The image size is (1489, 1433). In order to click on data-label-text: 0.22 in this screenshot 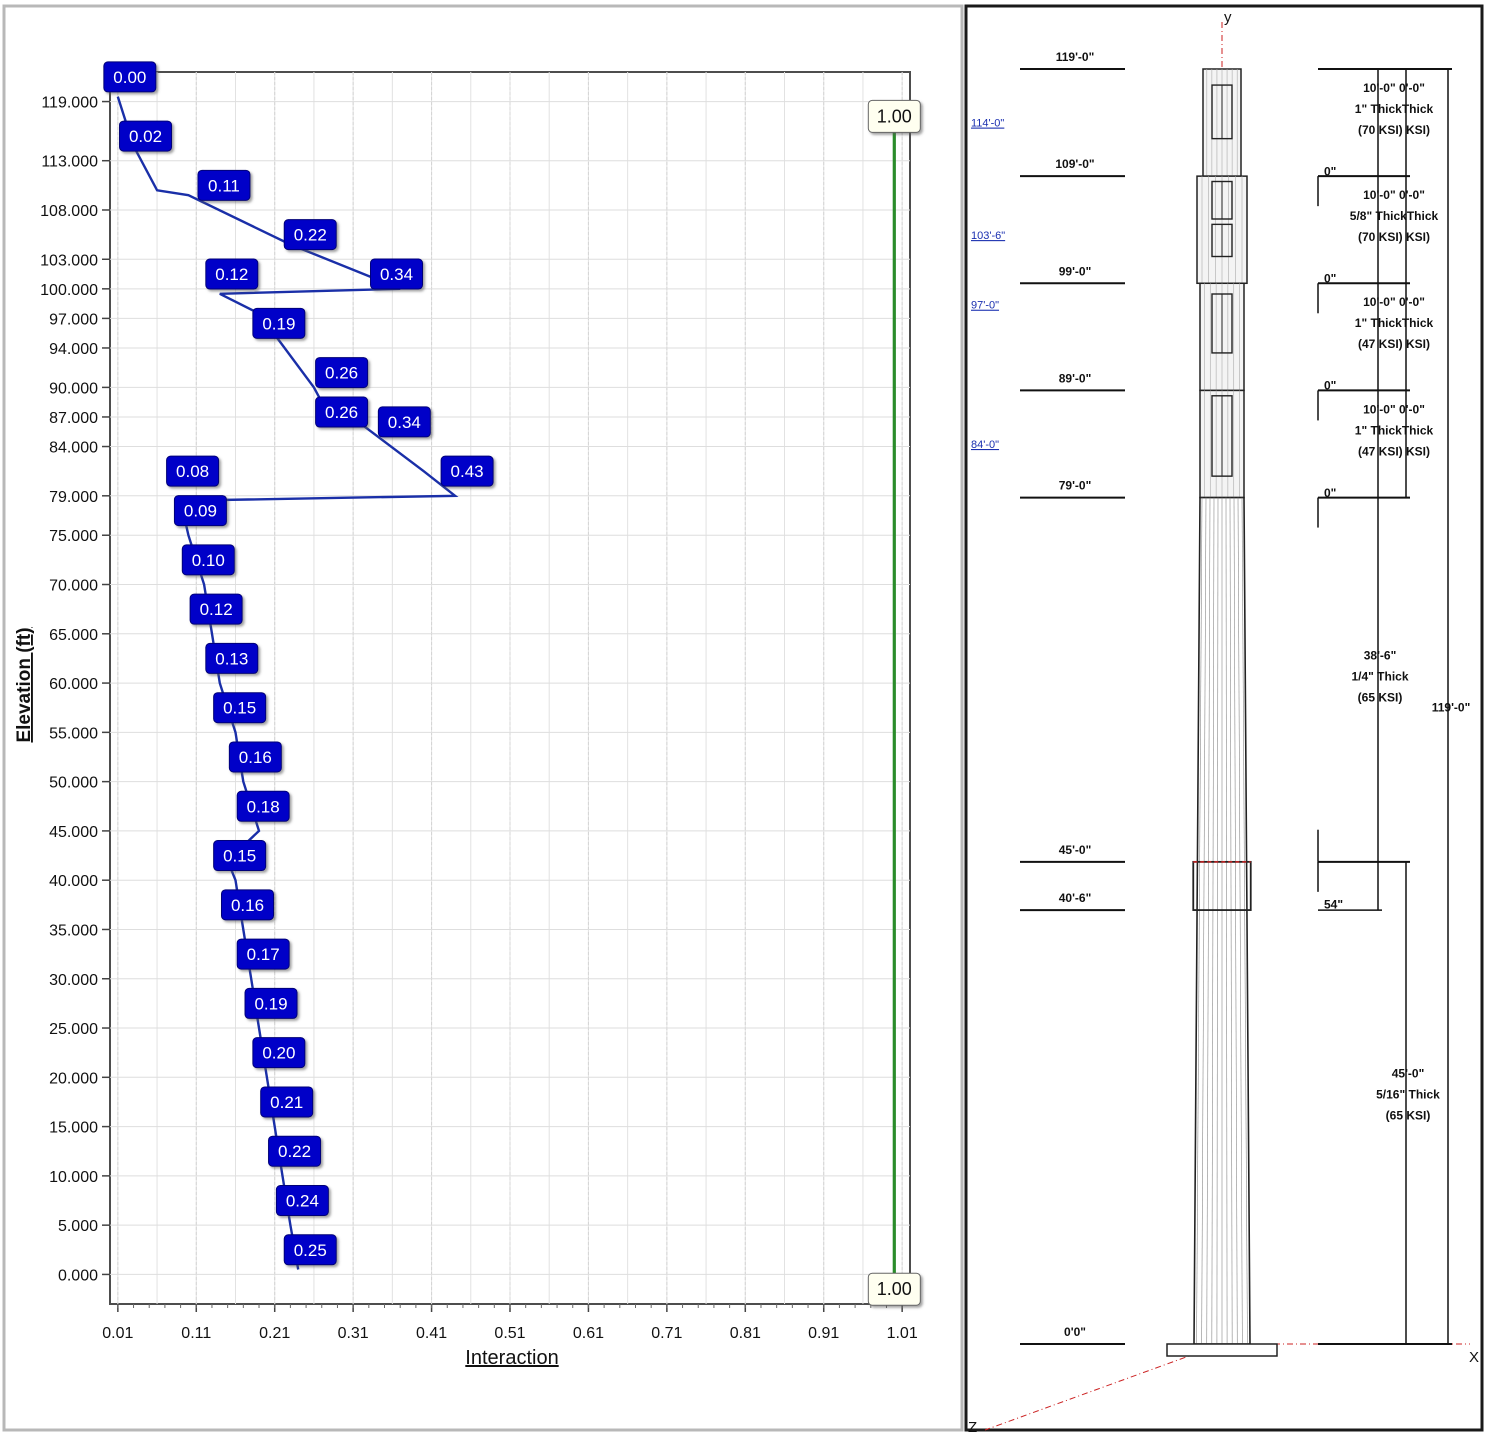, I will do `click(294, 1151)`.